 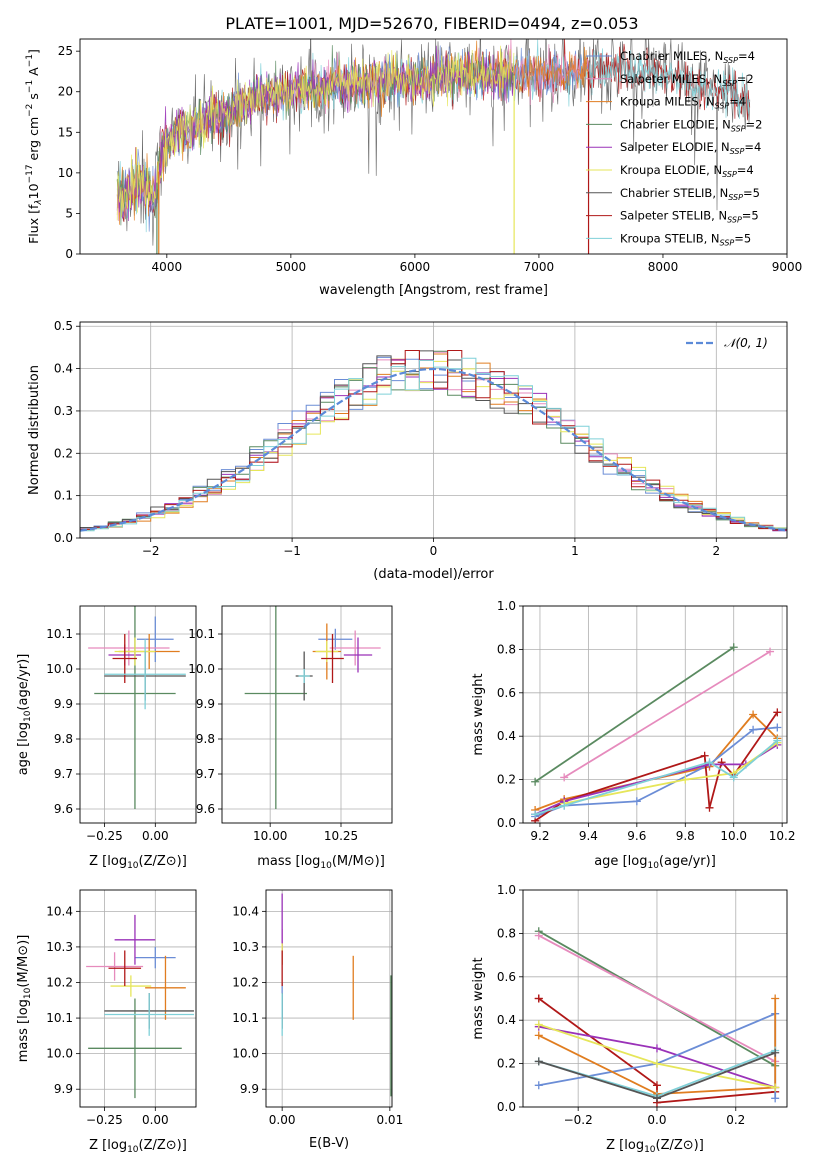 What do you see at coordinates (671, 170) in the screenshot?
I see `label-part: Kroupa ELODIE, N` at bounding box center [671, 170].